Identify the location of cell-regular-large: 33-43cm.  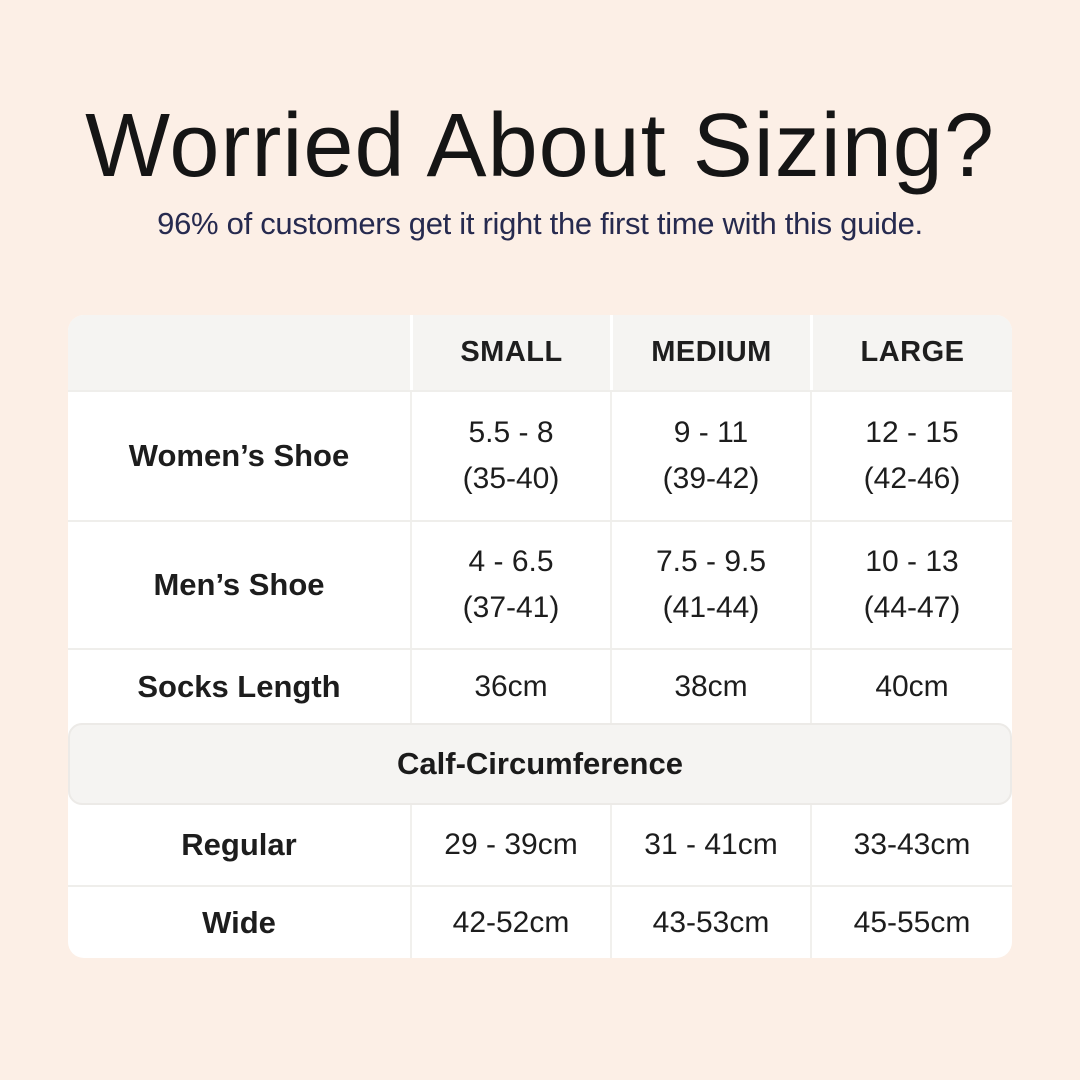
(911, 845).